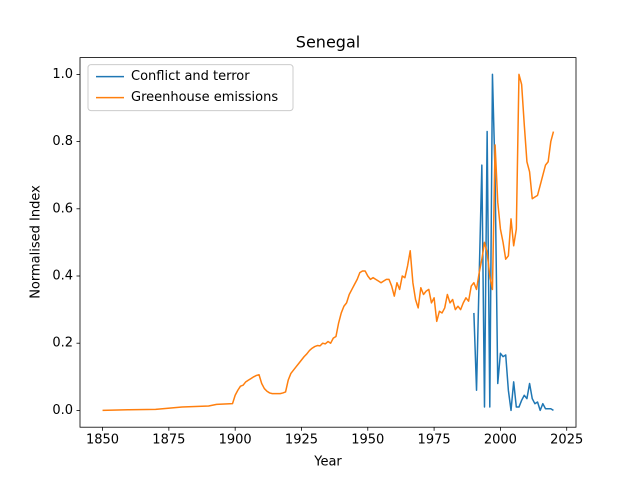  Describe the element at coordinates (513, 242) in the screenshot. I see `data-line` at that location.